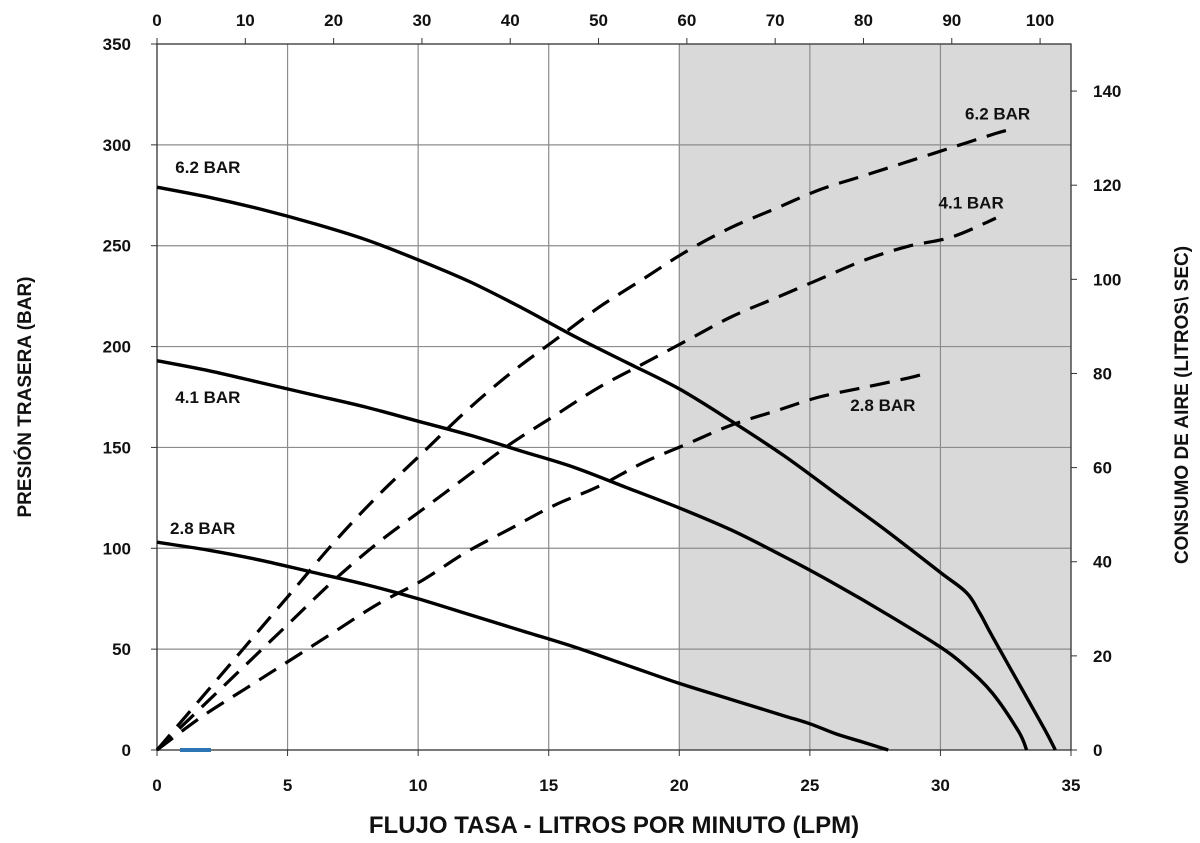 The image size is (1200, 843). Describe the element at coordinates (117, 145) in the screenshot. I see `y-tick-label: 300` at that location.